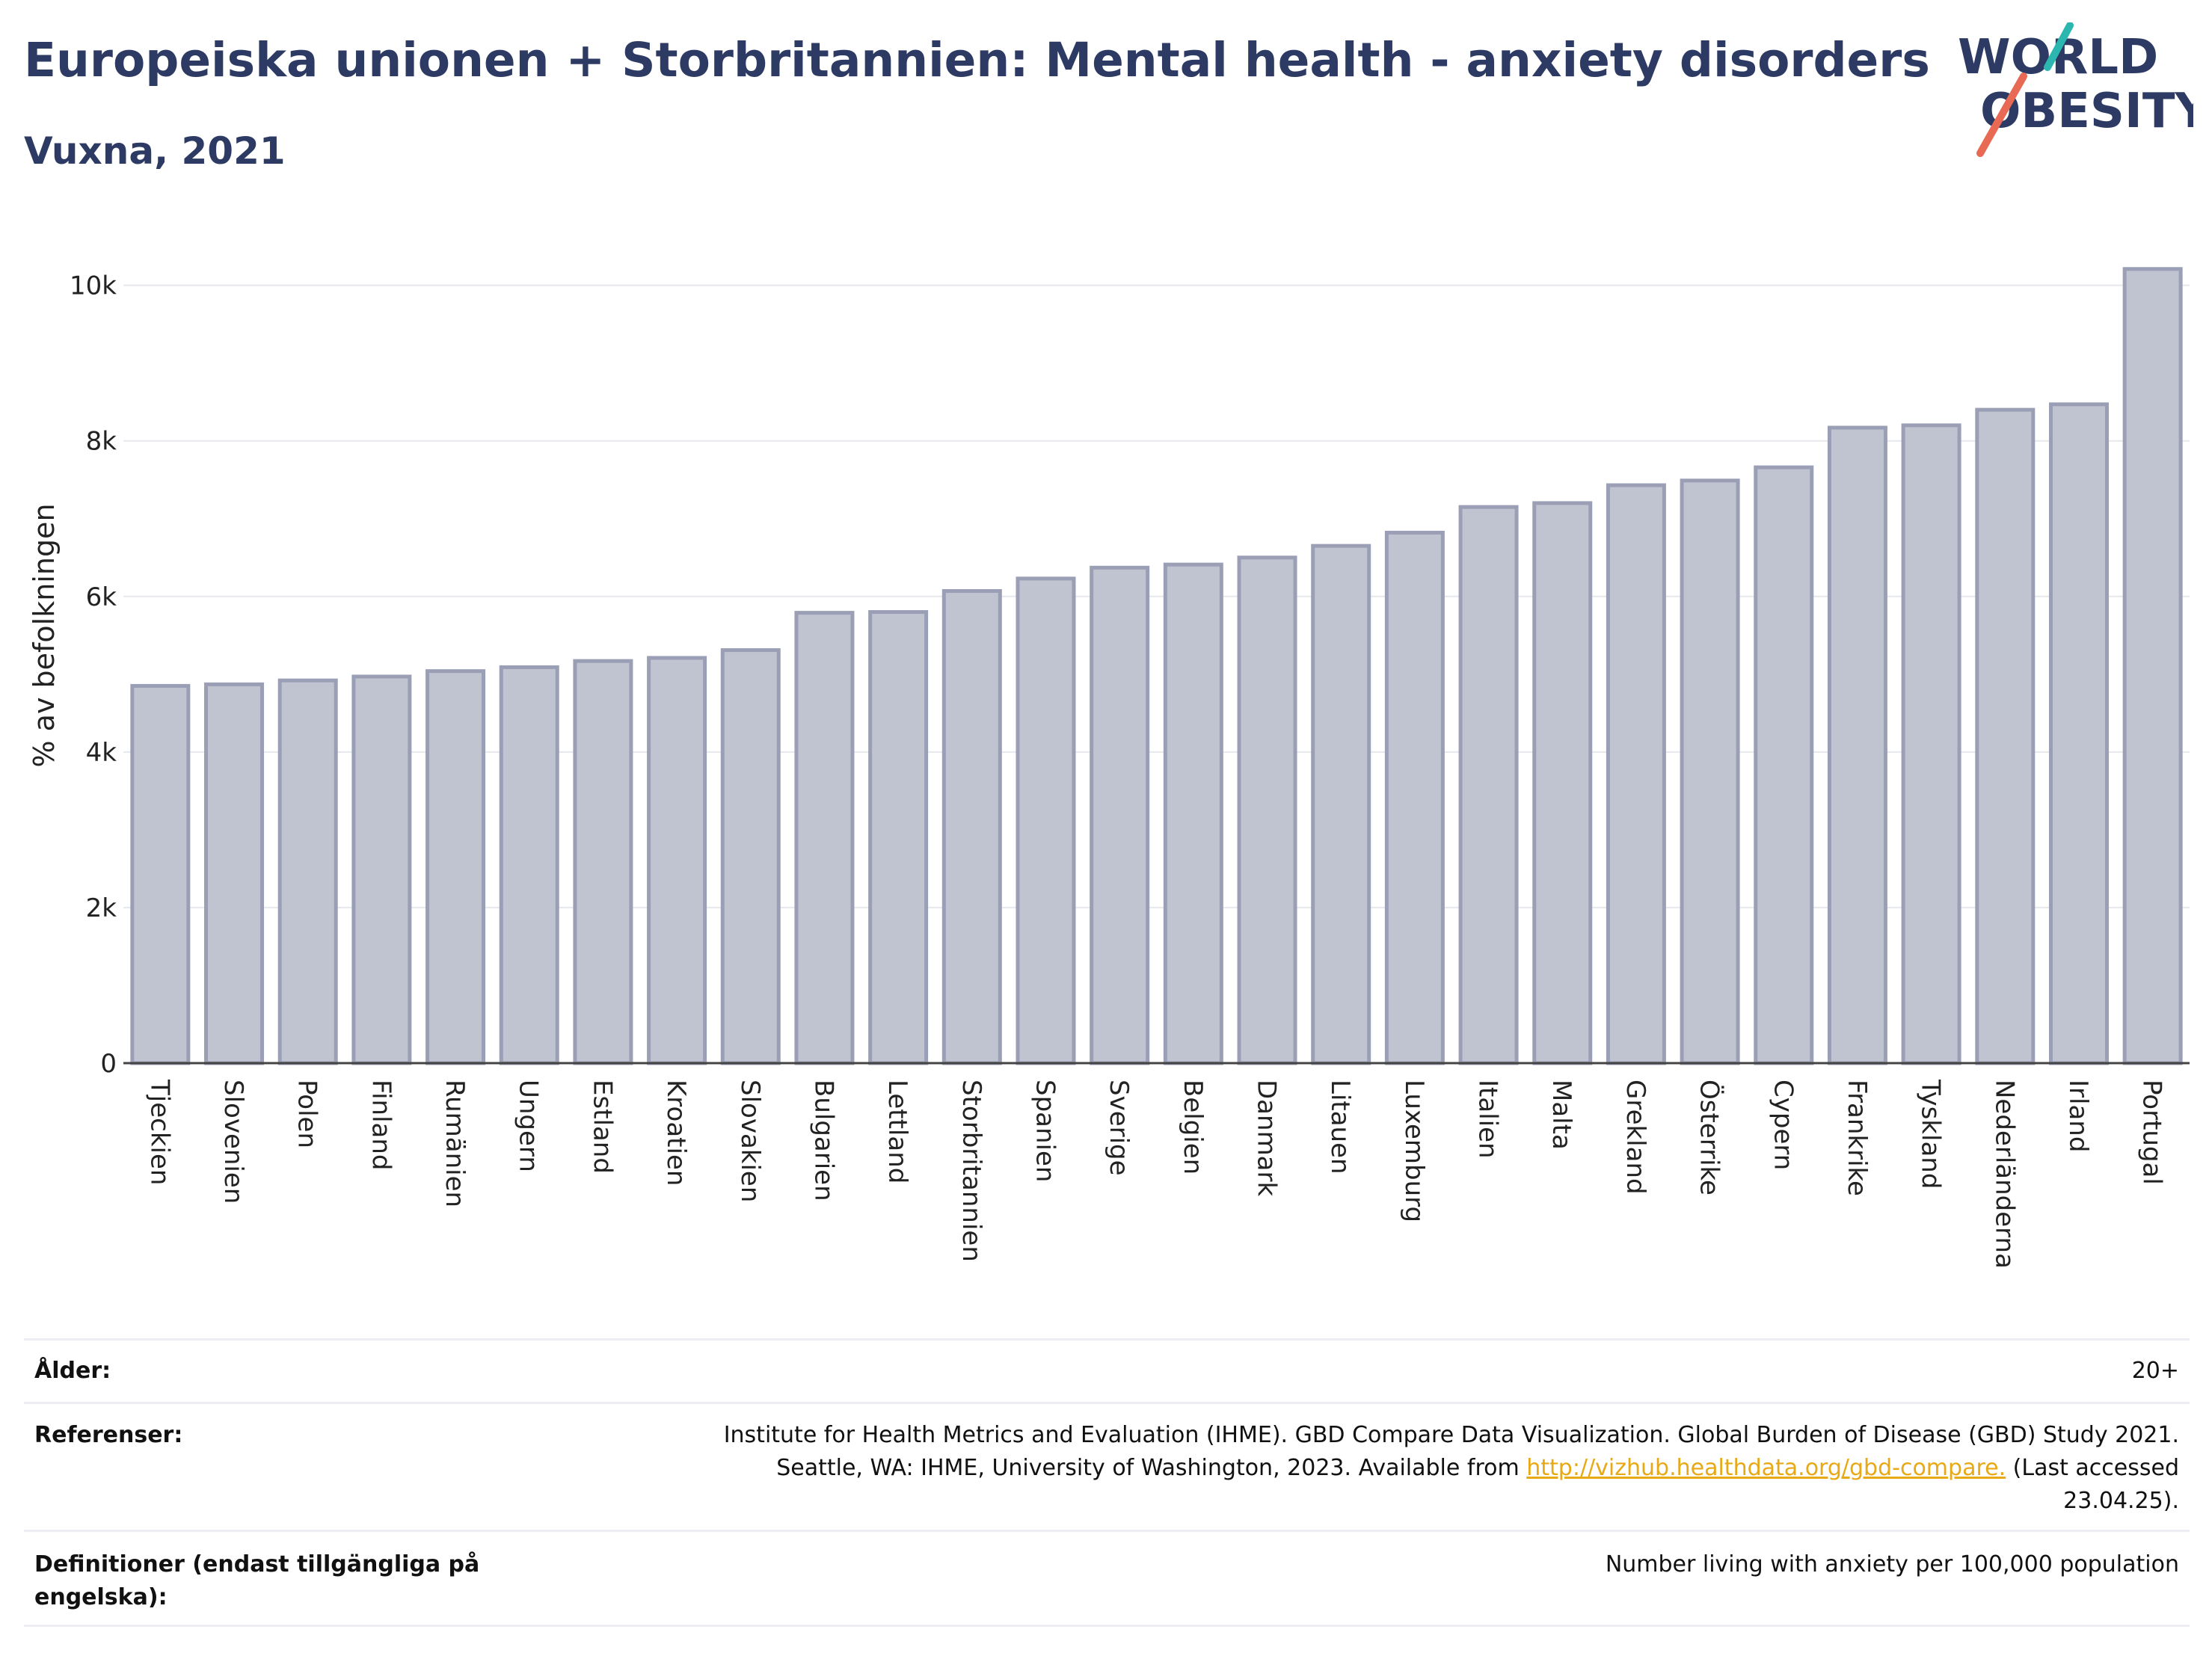  What do you see at coordinates (1107, 1372) in the screenshot?
I see `info-row-age: Ålder: 20+` at bounding box center [1107, 1372].